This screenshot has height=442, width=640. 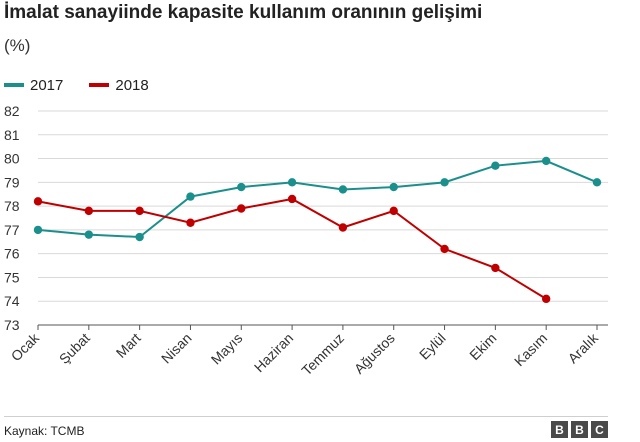 What do you see at coordinates (12, 135) in the screenshot?
I see `y-tick-label-81: 81` at bounding box center [12, 135].